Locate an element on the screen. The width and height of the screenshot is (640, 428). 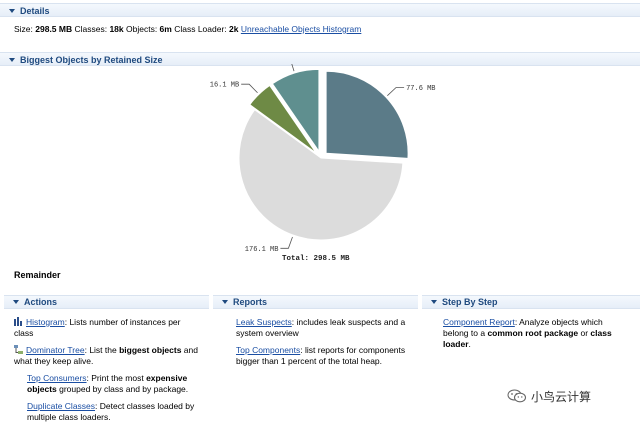
class-loader-count: 2k is located at coordinates (234, 29).